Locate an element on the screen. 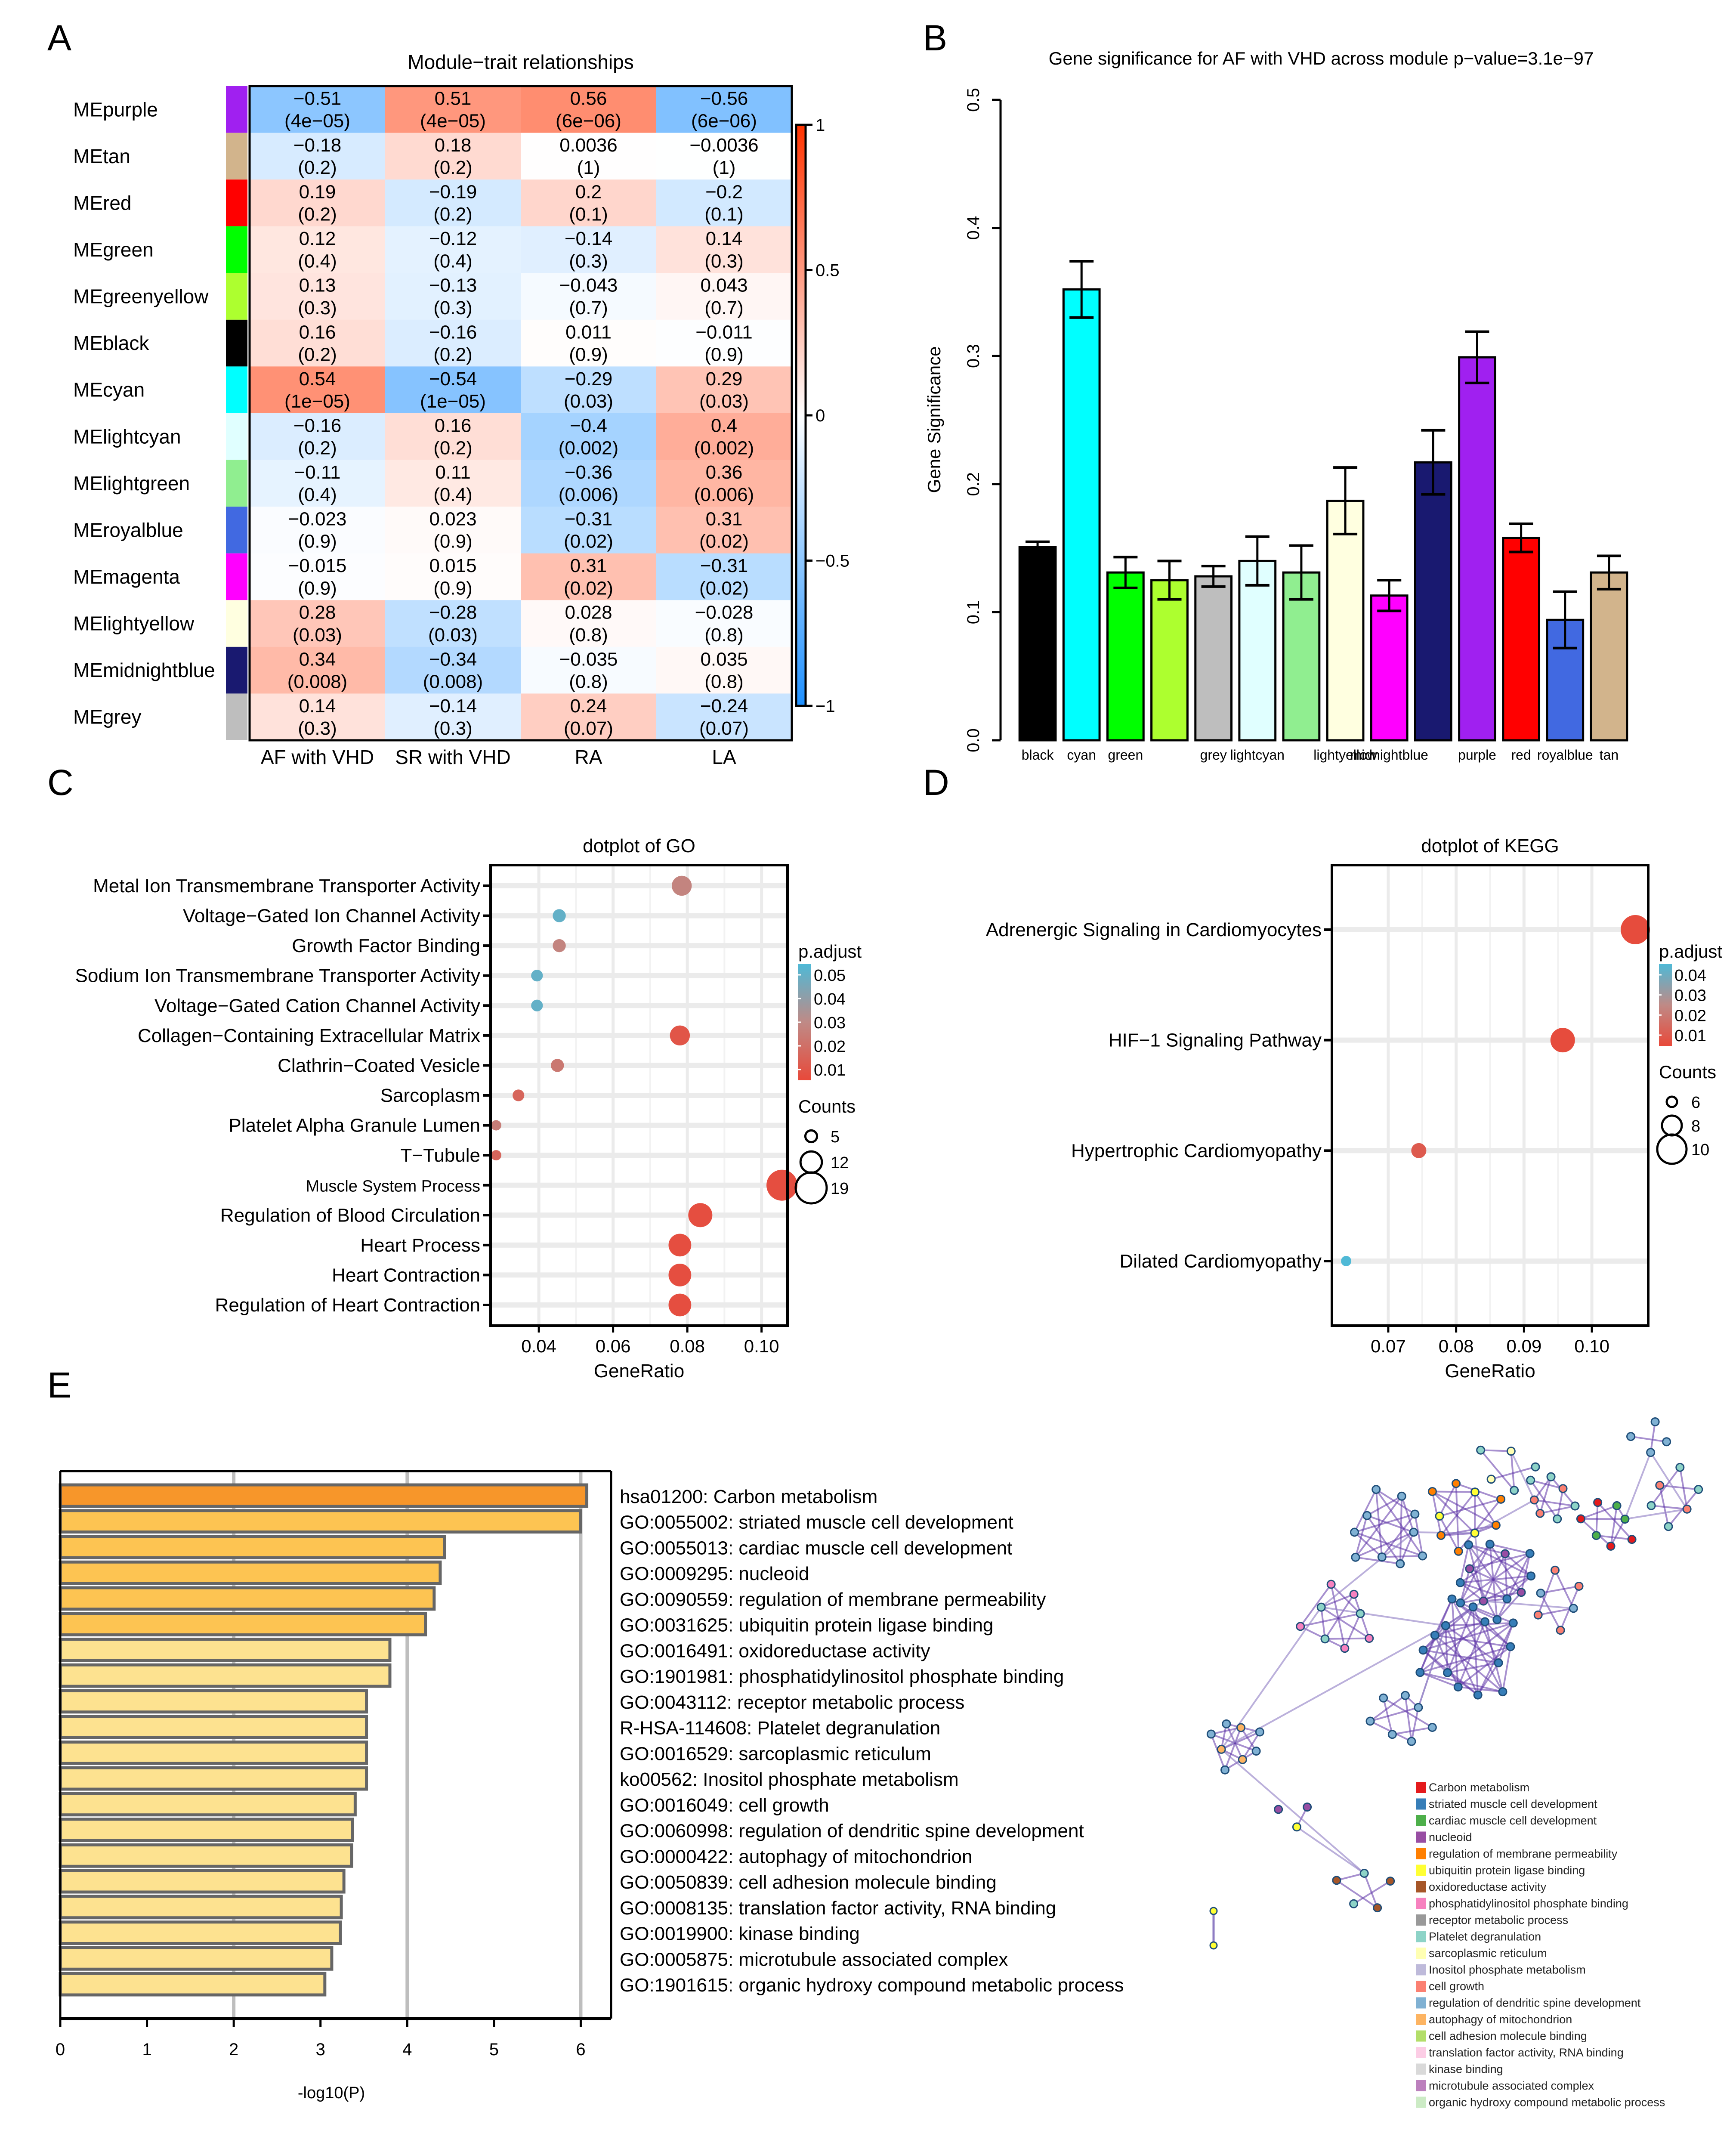 Image resolution: width=1736 pixels, height=2152 pixels. legend-color-tick: 0.01 is located at coordinates (830, 1070).